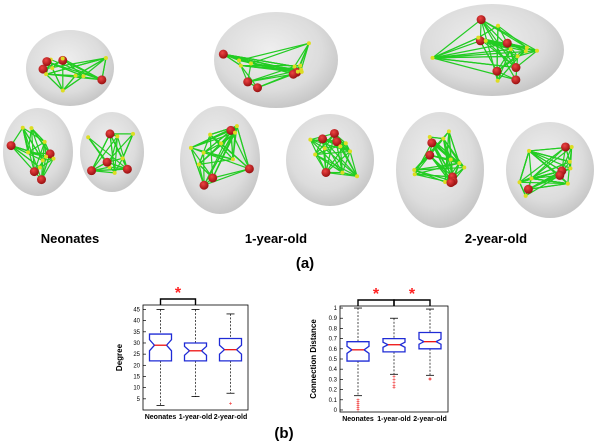 This screenshot has height=443, width=611. I want to click on group-label-neonates: Neonates, so click(70, 238).